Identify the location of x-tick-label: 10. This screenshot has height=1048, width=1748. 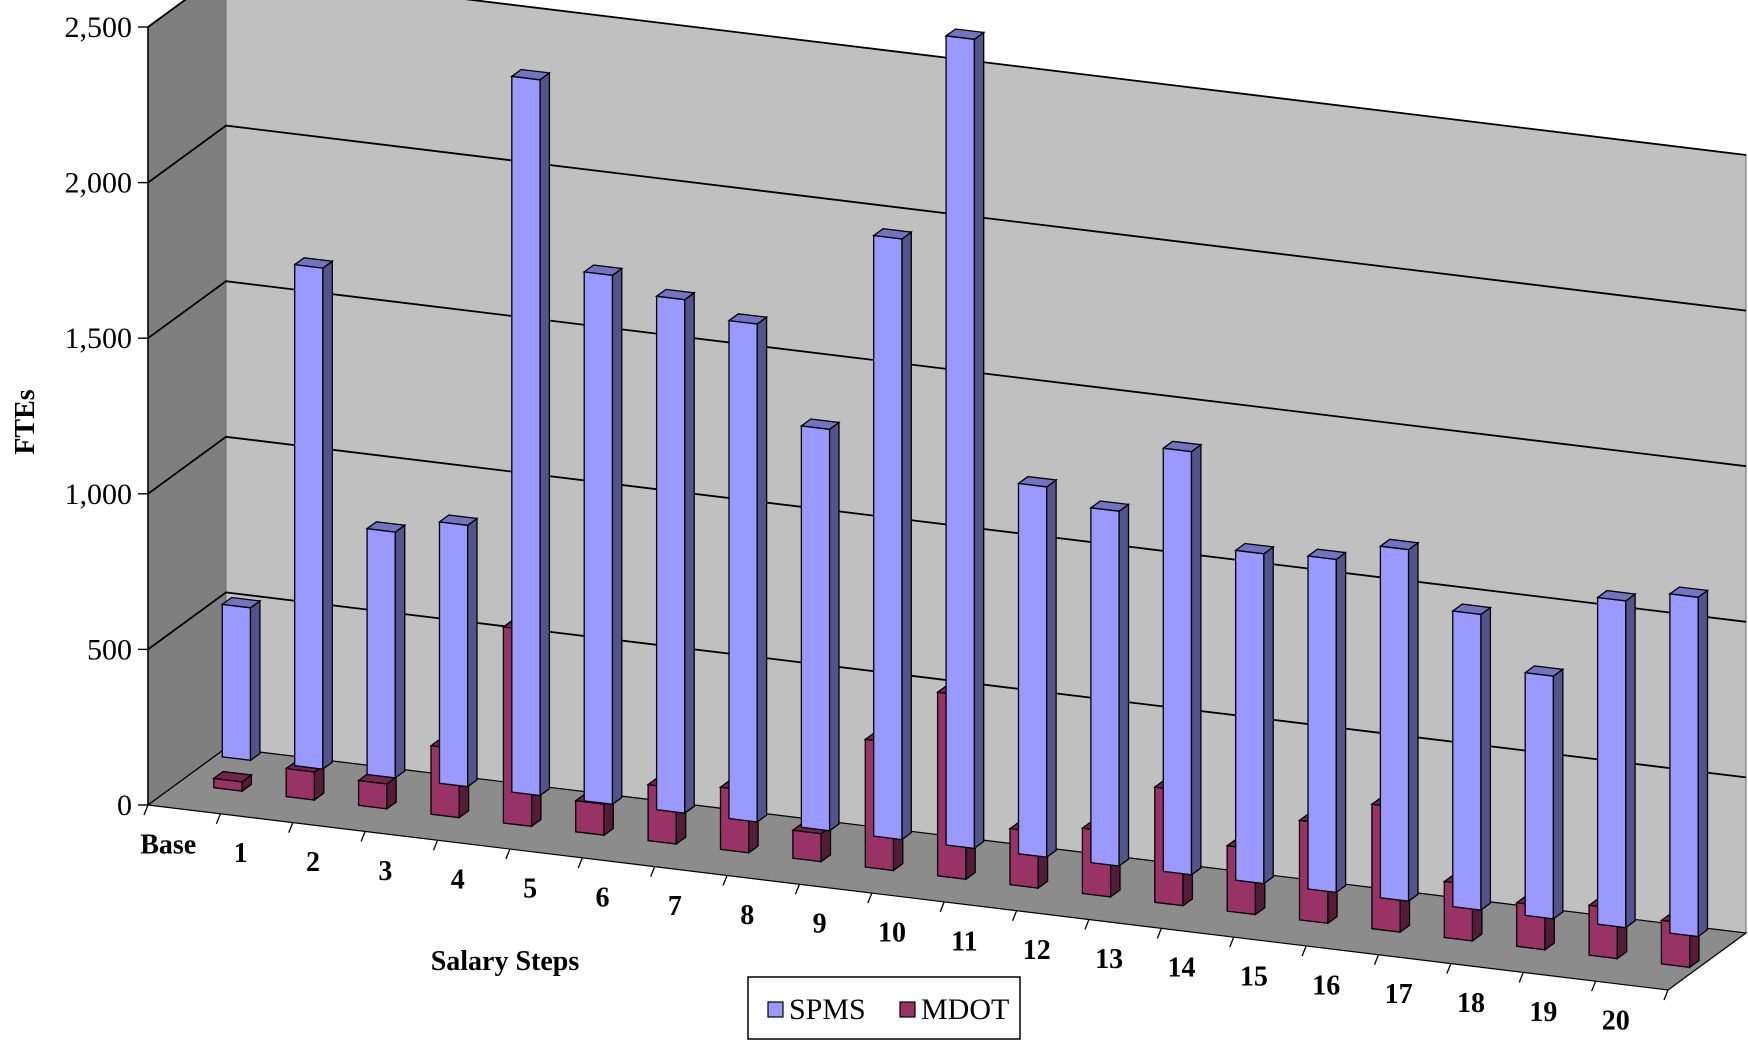
(892, 933).